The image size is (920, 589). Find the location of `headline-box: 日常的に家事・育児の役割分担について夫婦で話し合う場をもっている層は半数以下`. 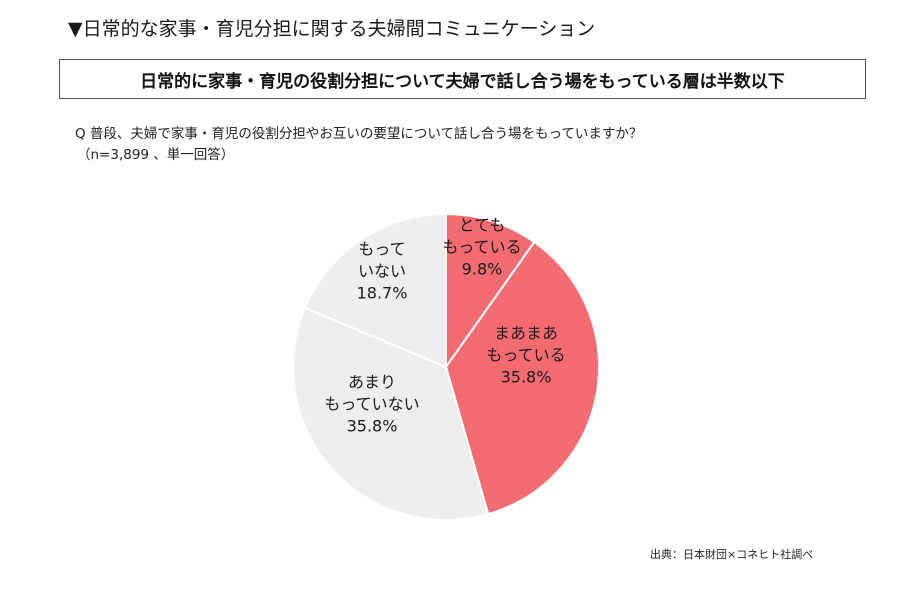

headline-box: 日常的に家事・育児の役割分担について夫婦で話し合う場をもっている層は半数以下 is located at coordinates (462, 79).